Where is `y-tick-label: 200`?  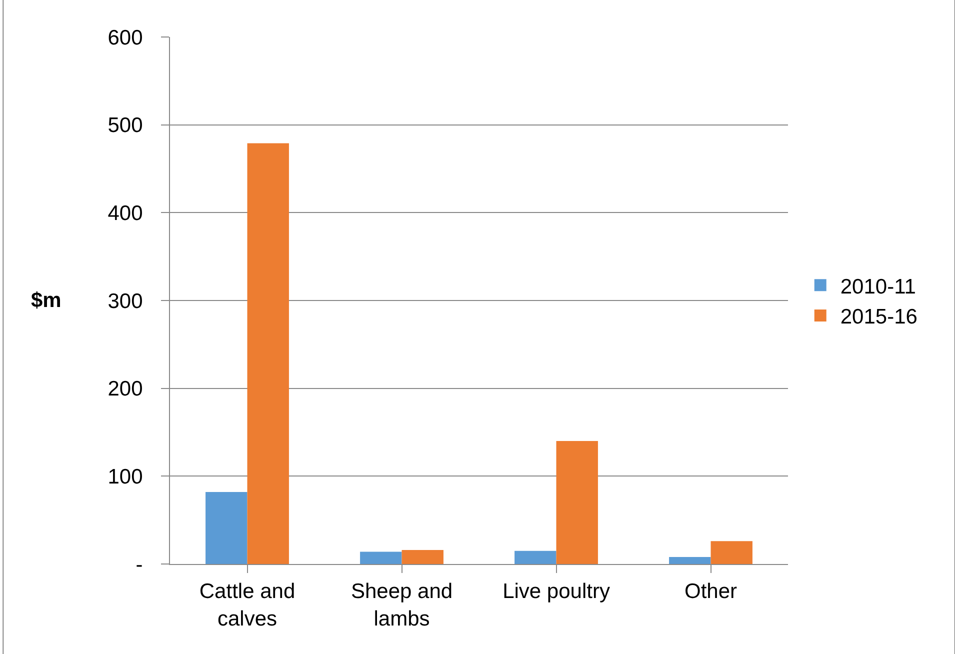
y-tick-label: 200 is located at coordinates (125, 389).